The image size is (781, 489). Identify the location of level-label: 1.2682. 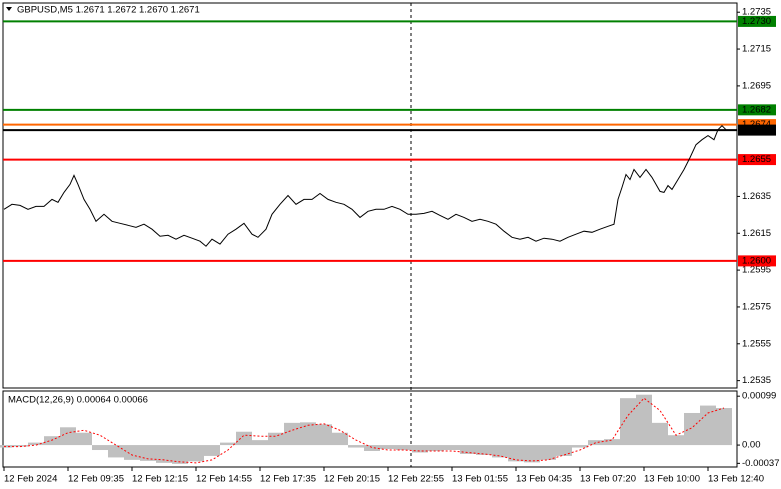
(756, 109).